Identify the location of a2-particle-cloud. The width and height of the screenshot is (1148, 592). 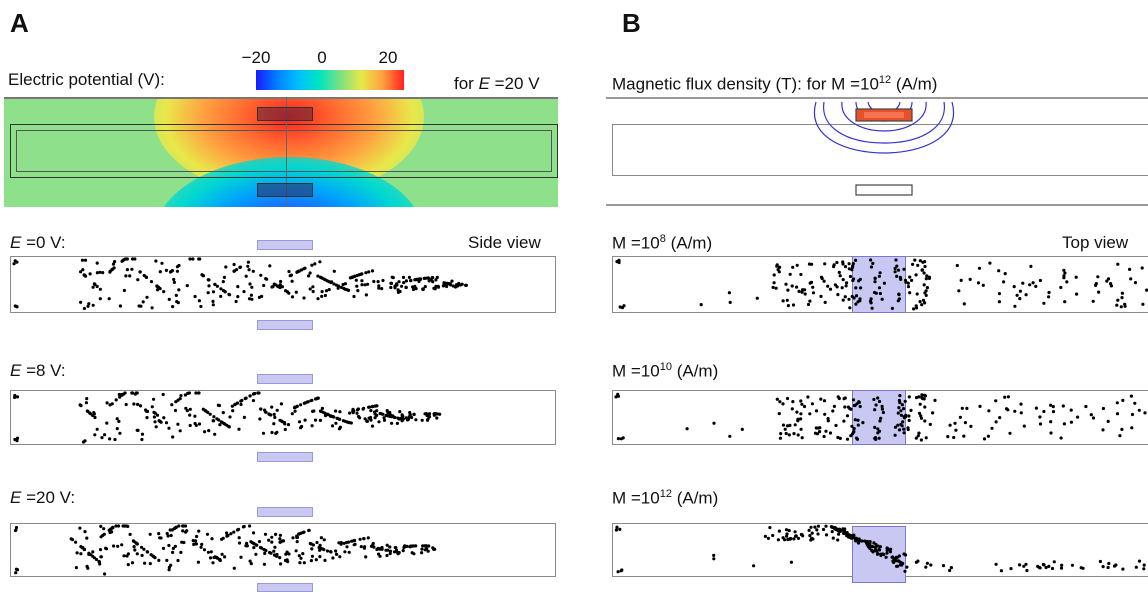
(225, 550).